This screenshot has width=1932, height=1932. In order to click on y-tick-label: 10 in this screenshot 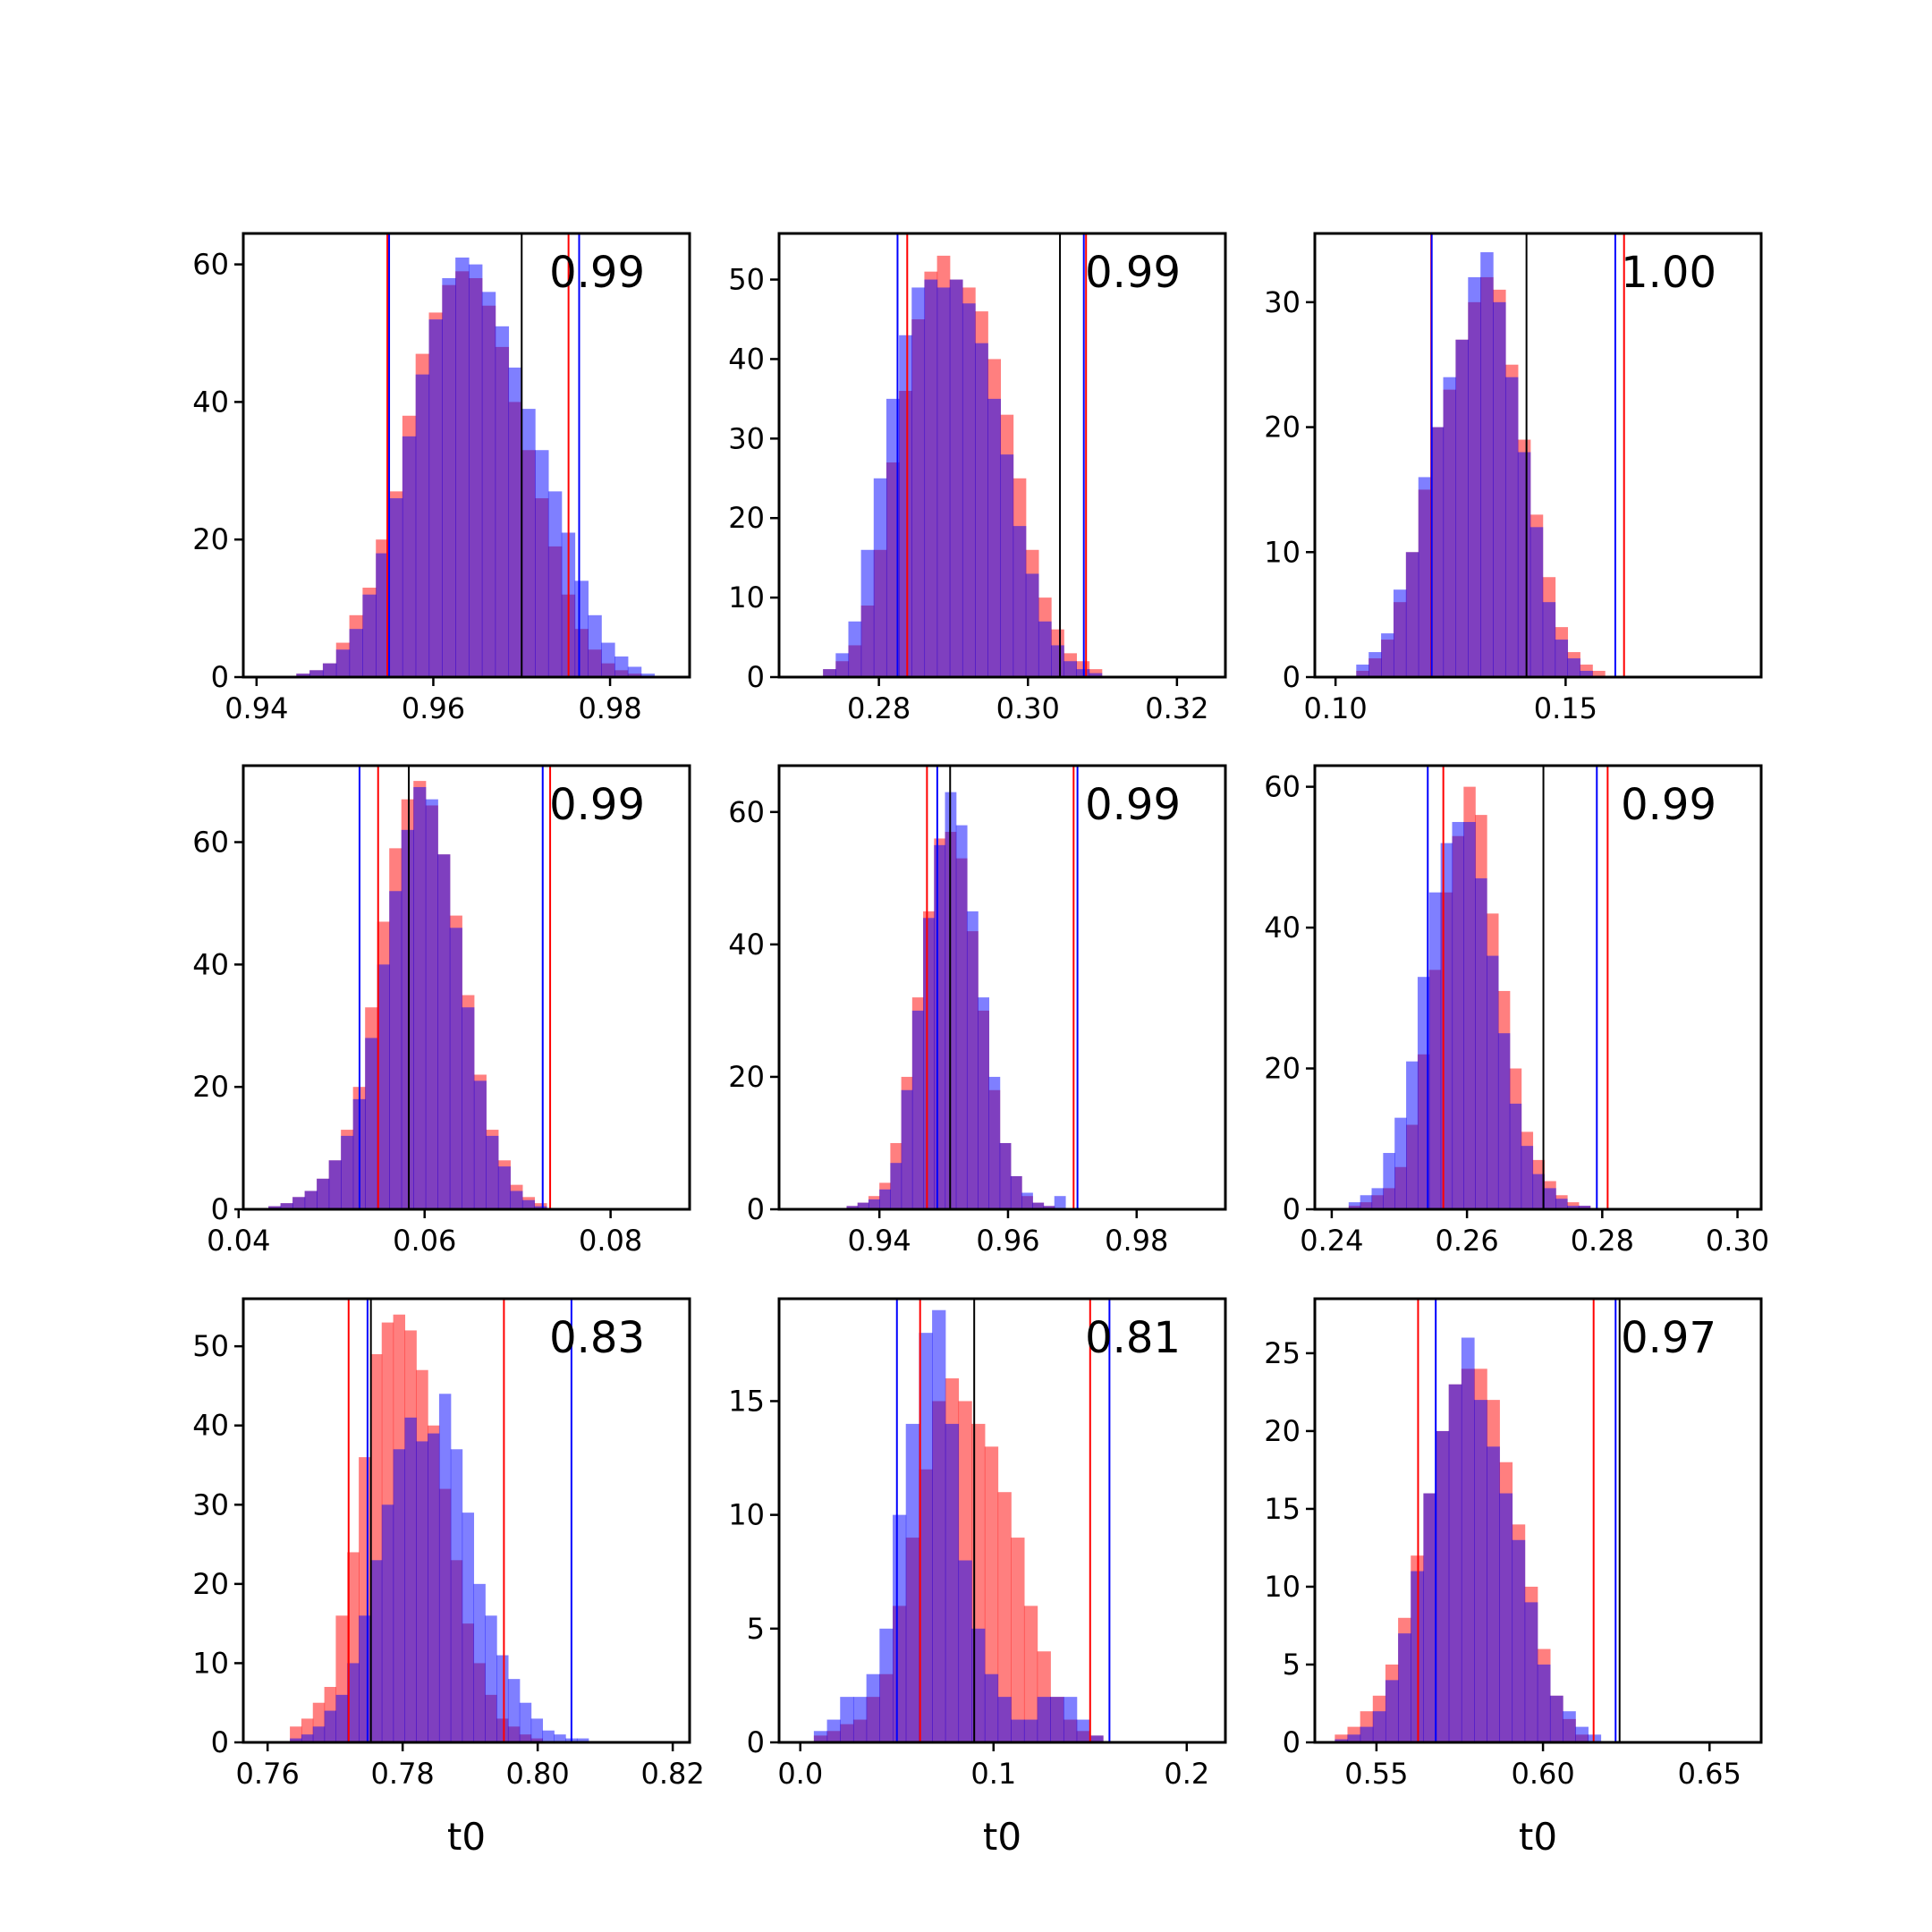, I will do `click(746, 597)`.